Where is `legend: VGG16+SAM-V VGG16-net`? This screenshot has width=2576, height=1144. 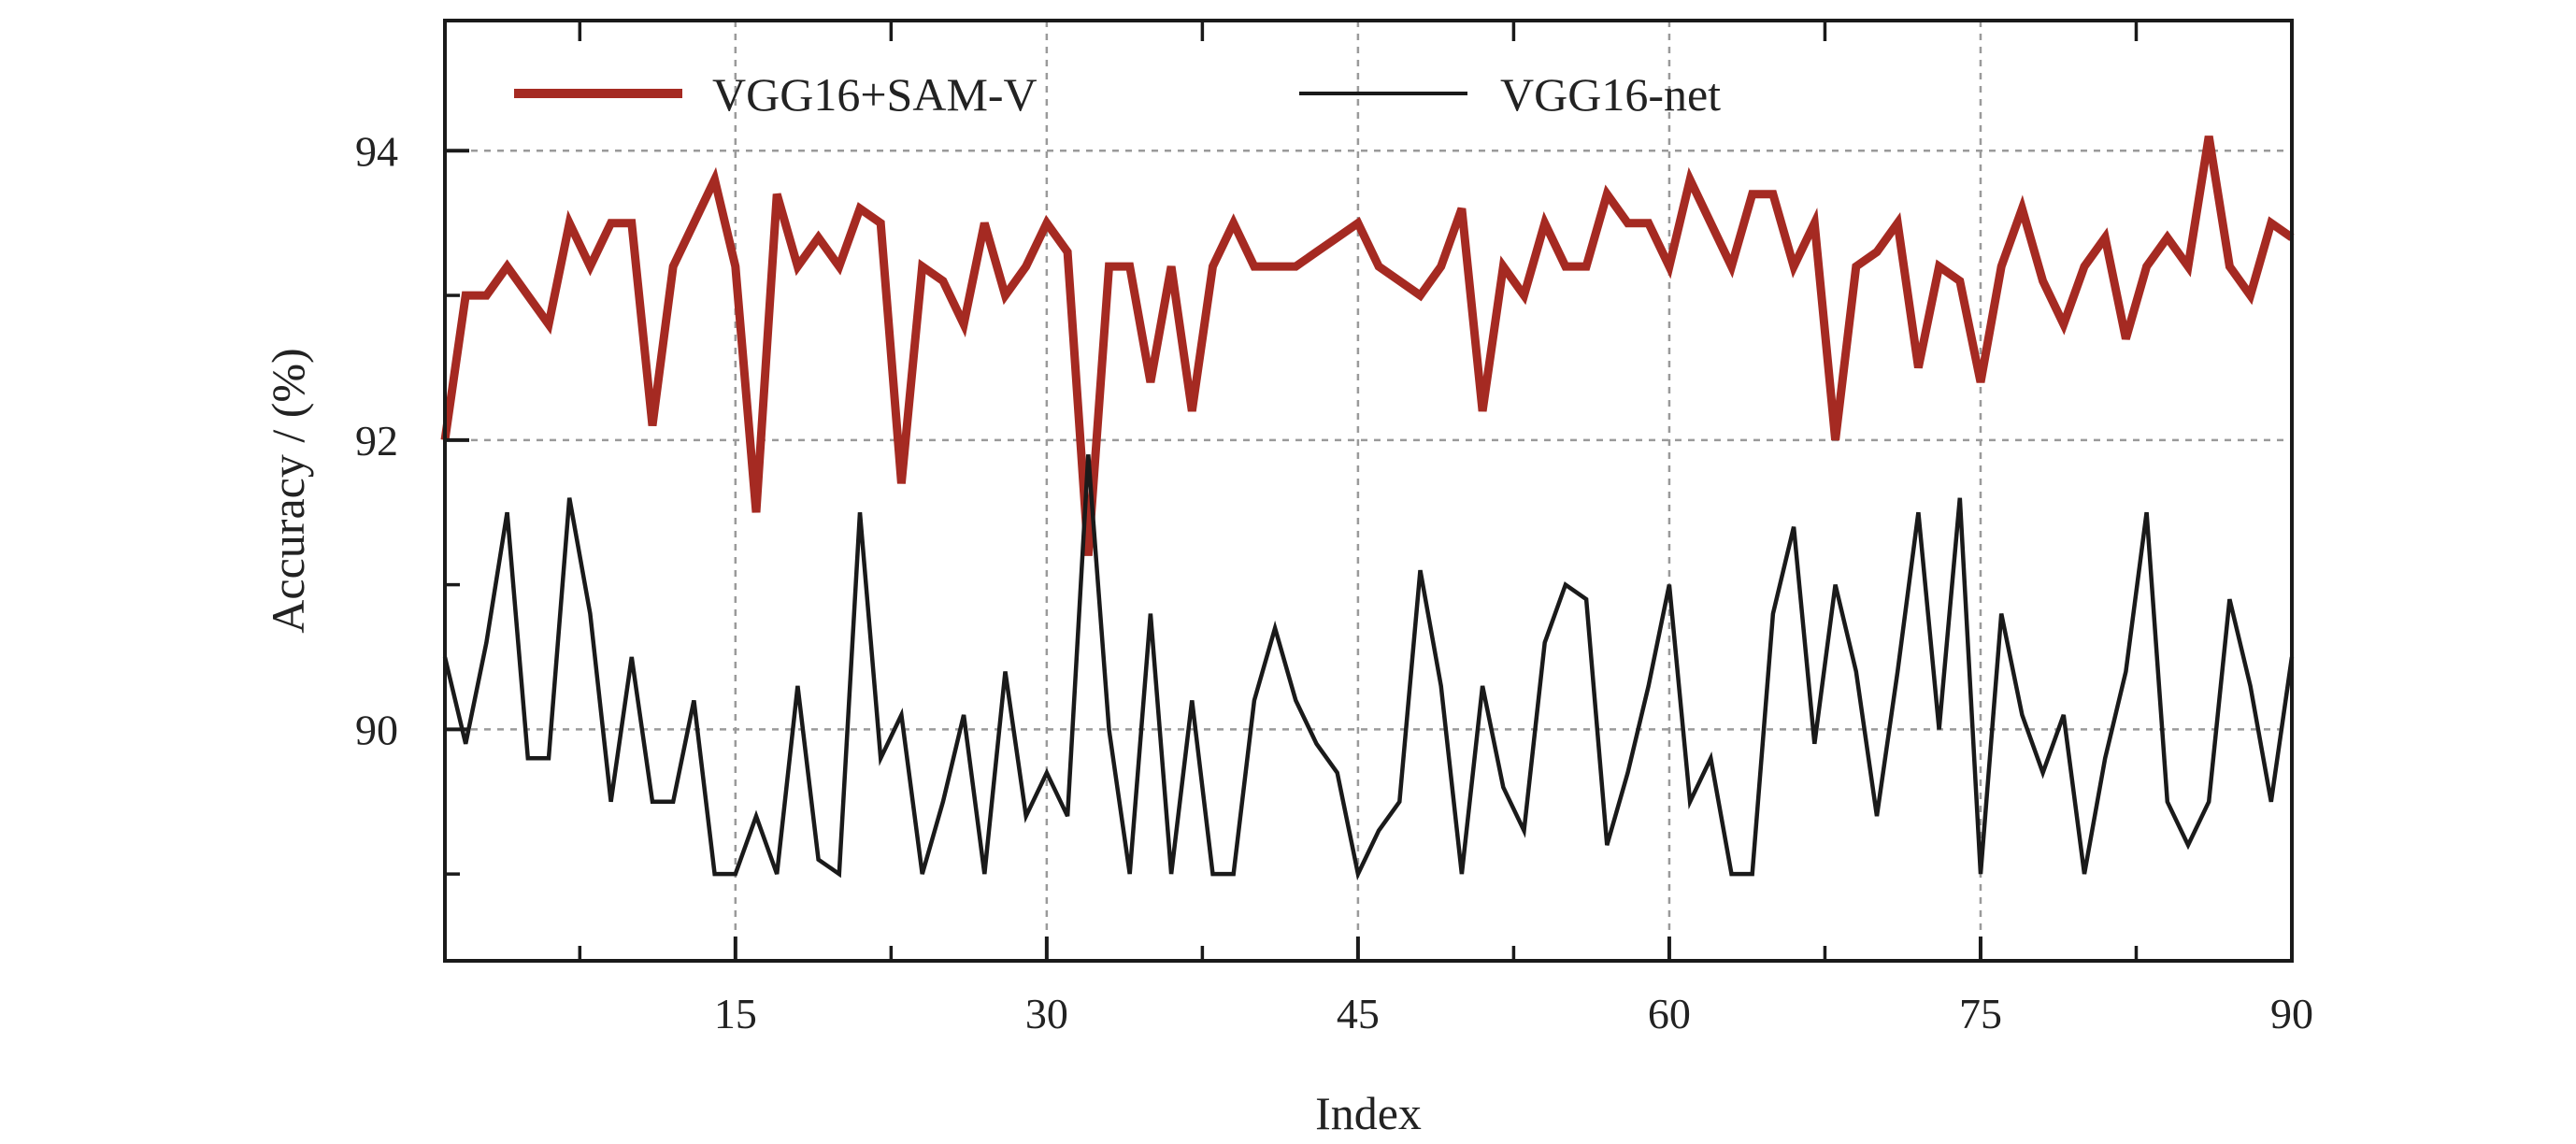
legend: VGG16+SAM-V VGG16-net is located at coordinates (1117, 94).